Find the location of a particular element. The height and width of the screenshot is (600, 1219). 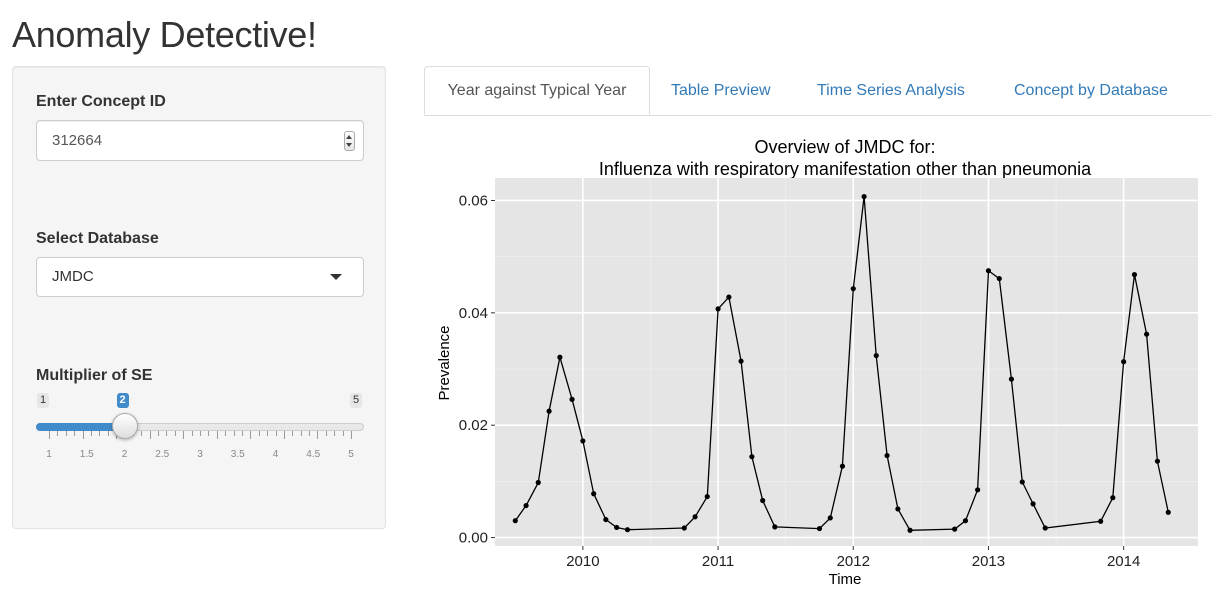

app-title: Anomaly Detective! is located at coordinates (164, 34).